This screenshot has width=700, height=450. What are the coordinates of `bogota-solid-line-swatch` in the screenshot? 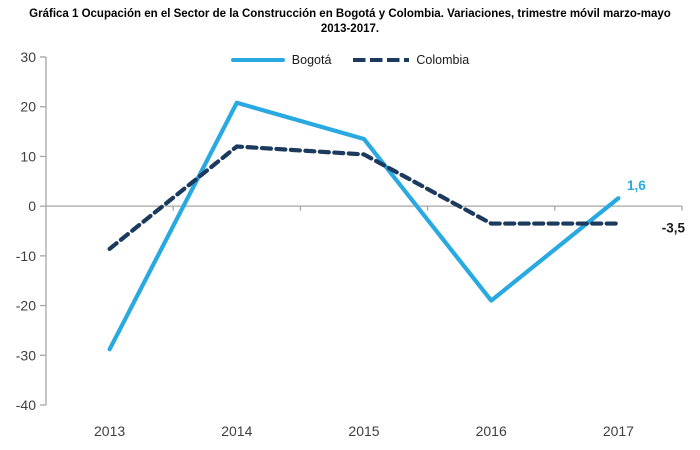 It's located at (257, 60).